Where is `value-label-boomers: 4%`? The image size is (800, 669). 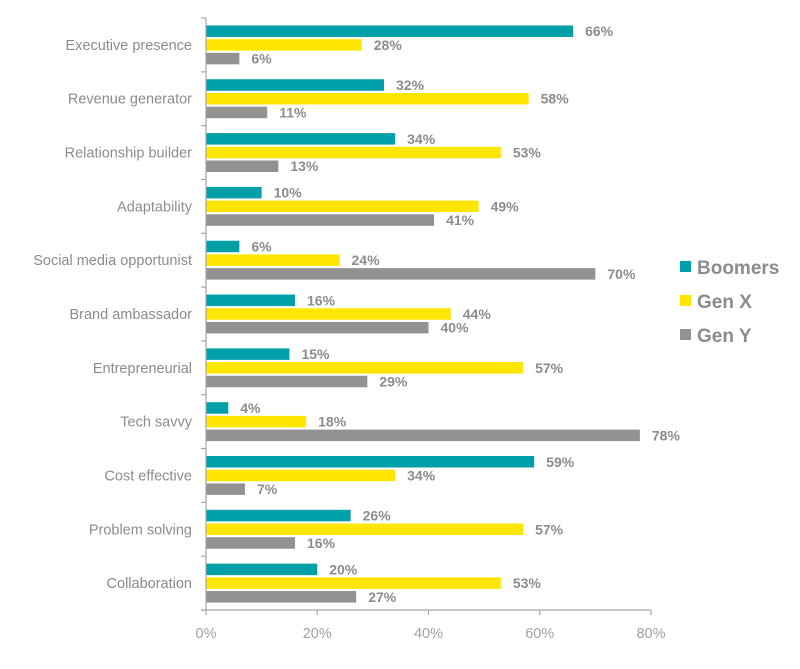 value-label-boomers: 4% is located at coordinates (250, 408).